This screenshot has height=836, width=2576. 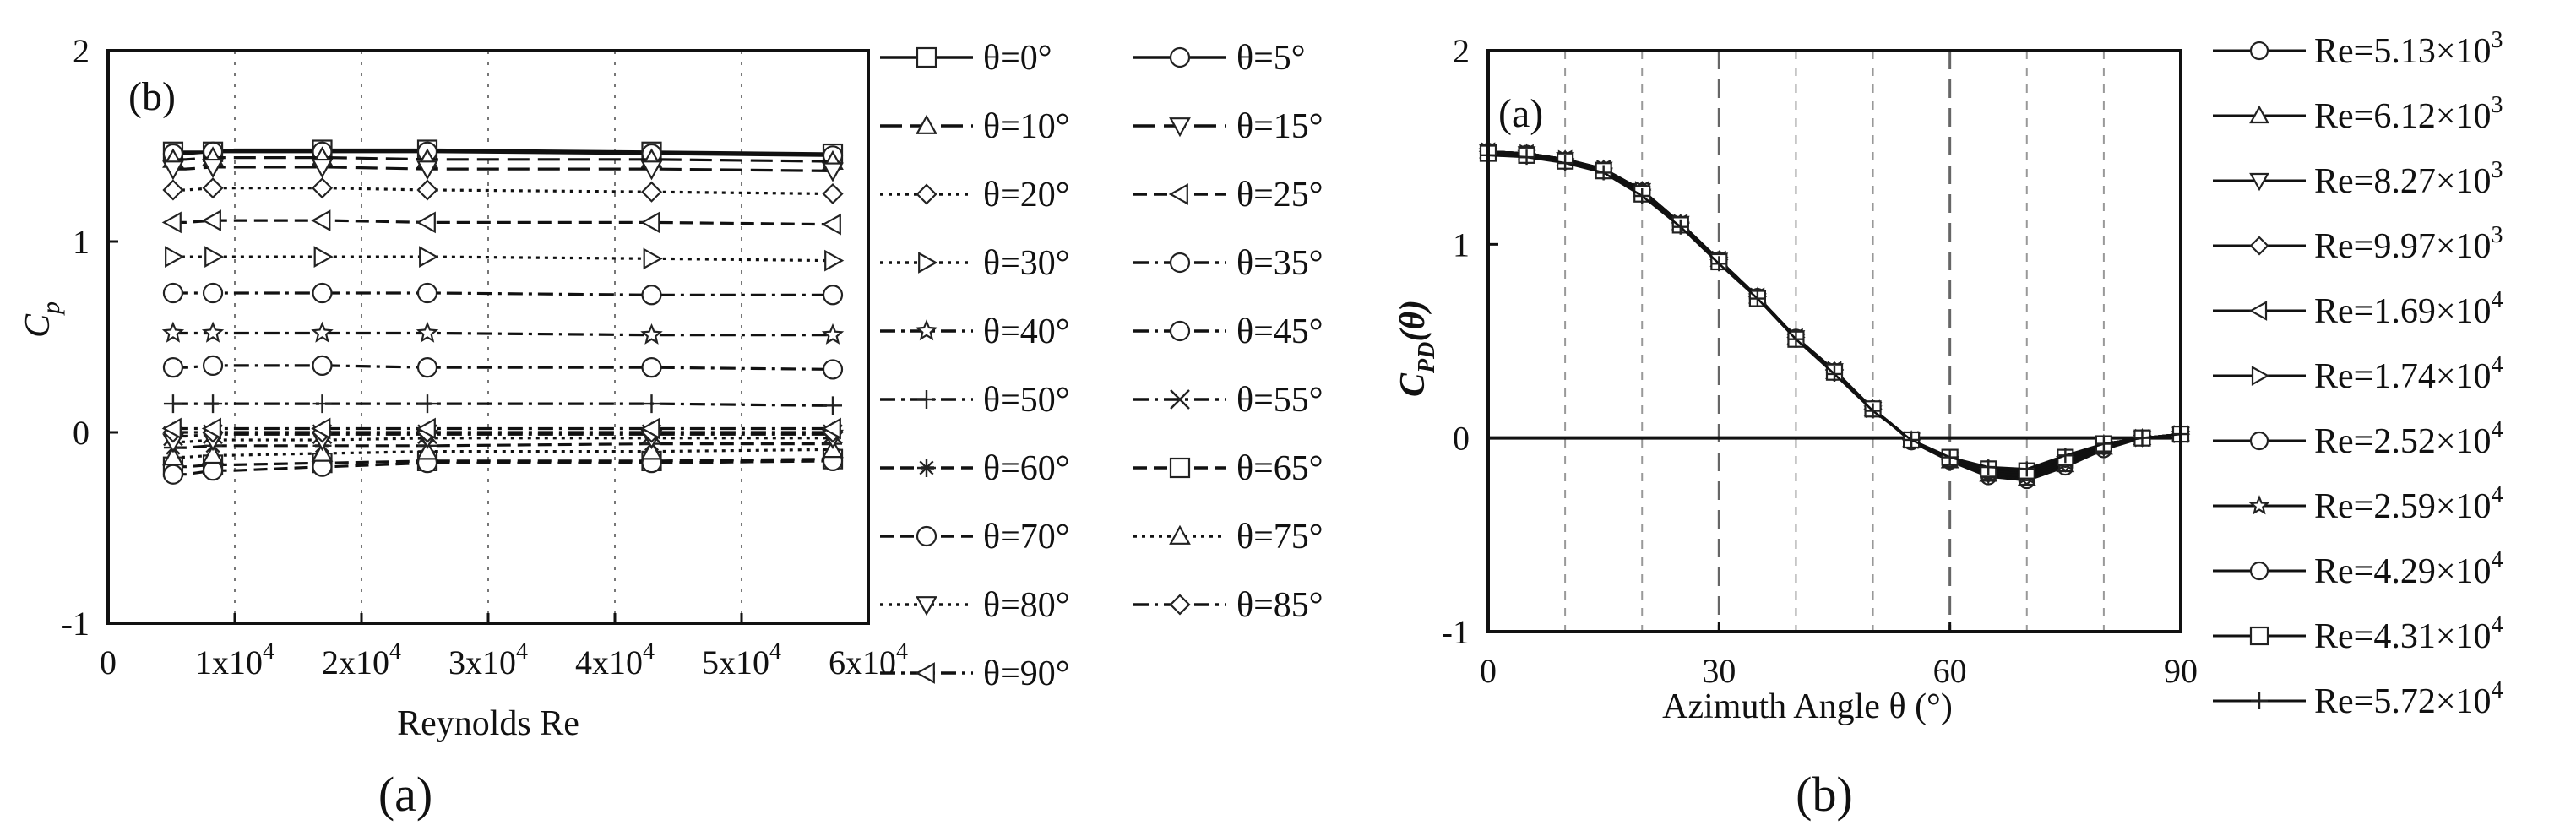 What do you see at coordinates (1461, 439) in the screenshot?
I see `y-tick-label: 0` at bounding box center [1461, 439].